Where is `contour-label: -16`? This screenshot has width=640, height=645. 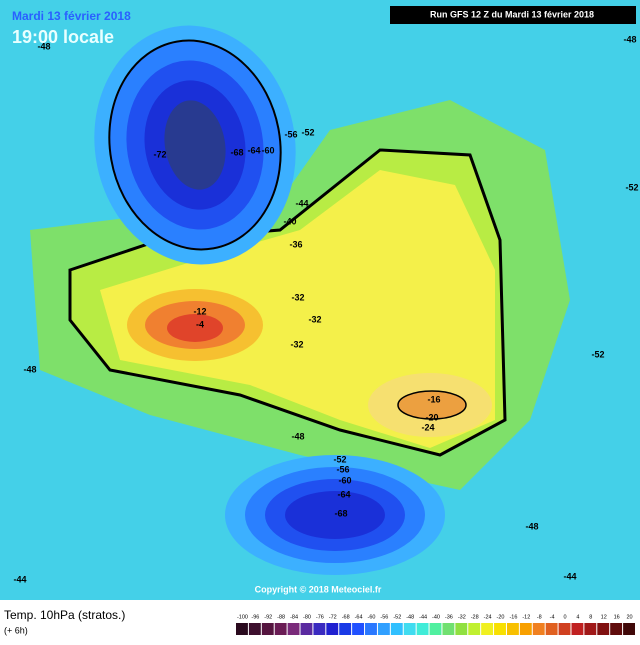 contour-label: -16 is located at coordinates (433, 399).